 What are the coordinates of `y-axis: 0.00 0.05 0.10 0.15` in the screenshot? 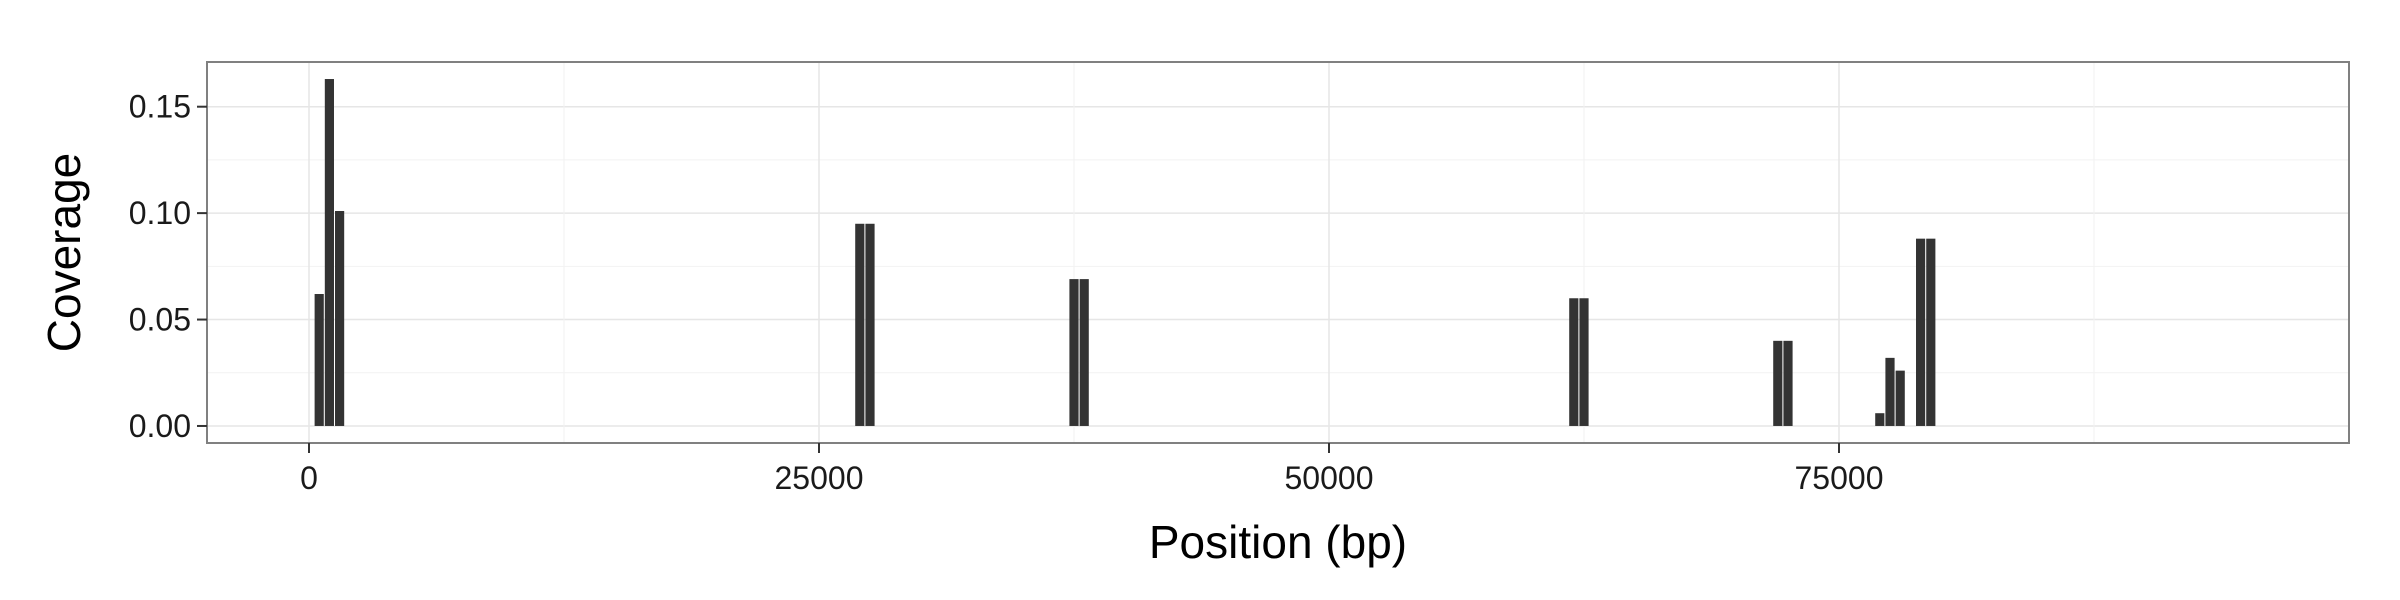 It's located at (168, 266).